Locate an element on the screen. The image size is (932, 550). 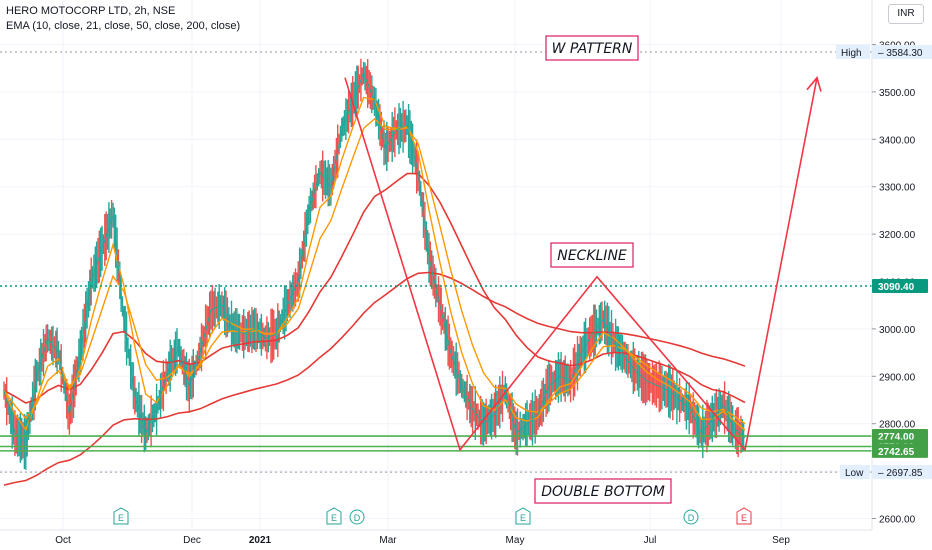
level-price-label: – 2697.85 is located at coordinates (900, 473).